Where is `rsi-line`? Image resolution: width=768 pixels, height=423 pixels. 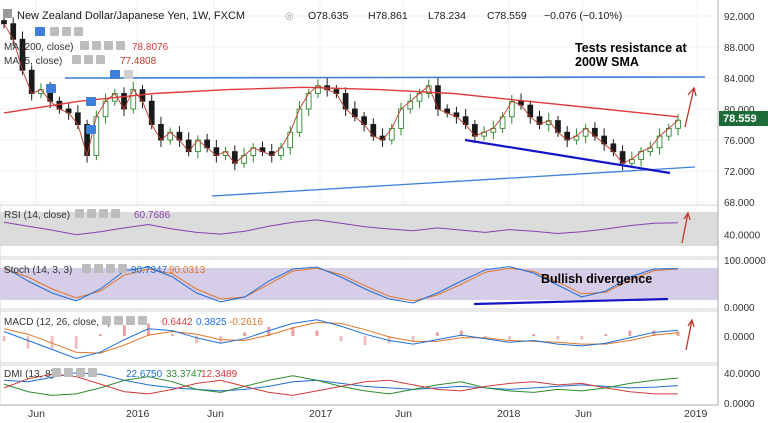 rsi-line is located at coordinates (341, 227).